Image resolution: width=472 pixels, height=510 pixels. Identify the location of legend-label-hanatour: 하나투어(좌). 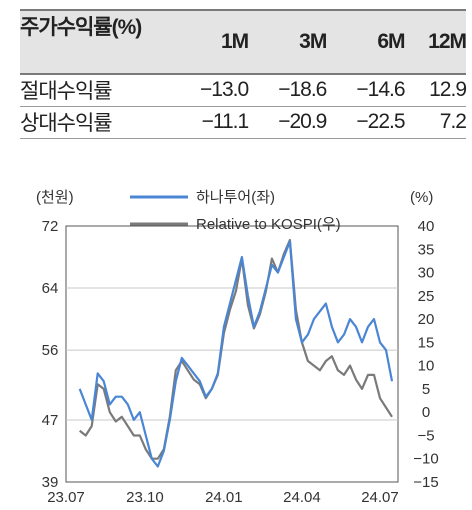
(235, 197).